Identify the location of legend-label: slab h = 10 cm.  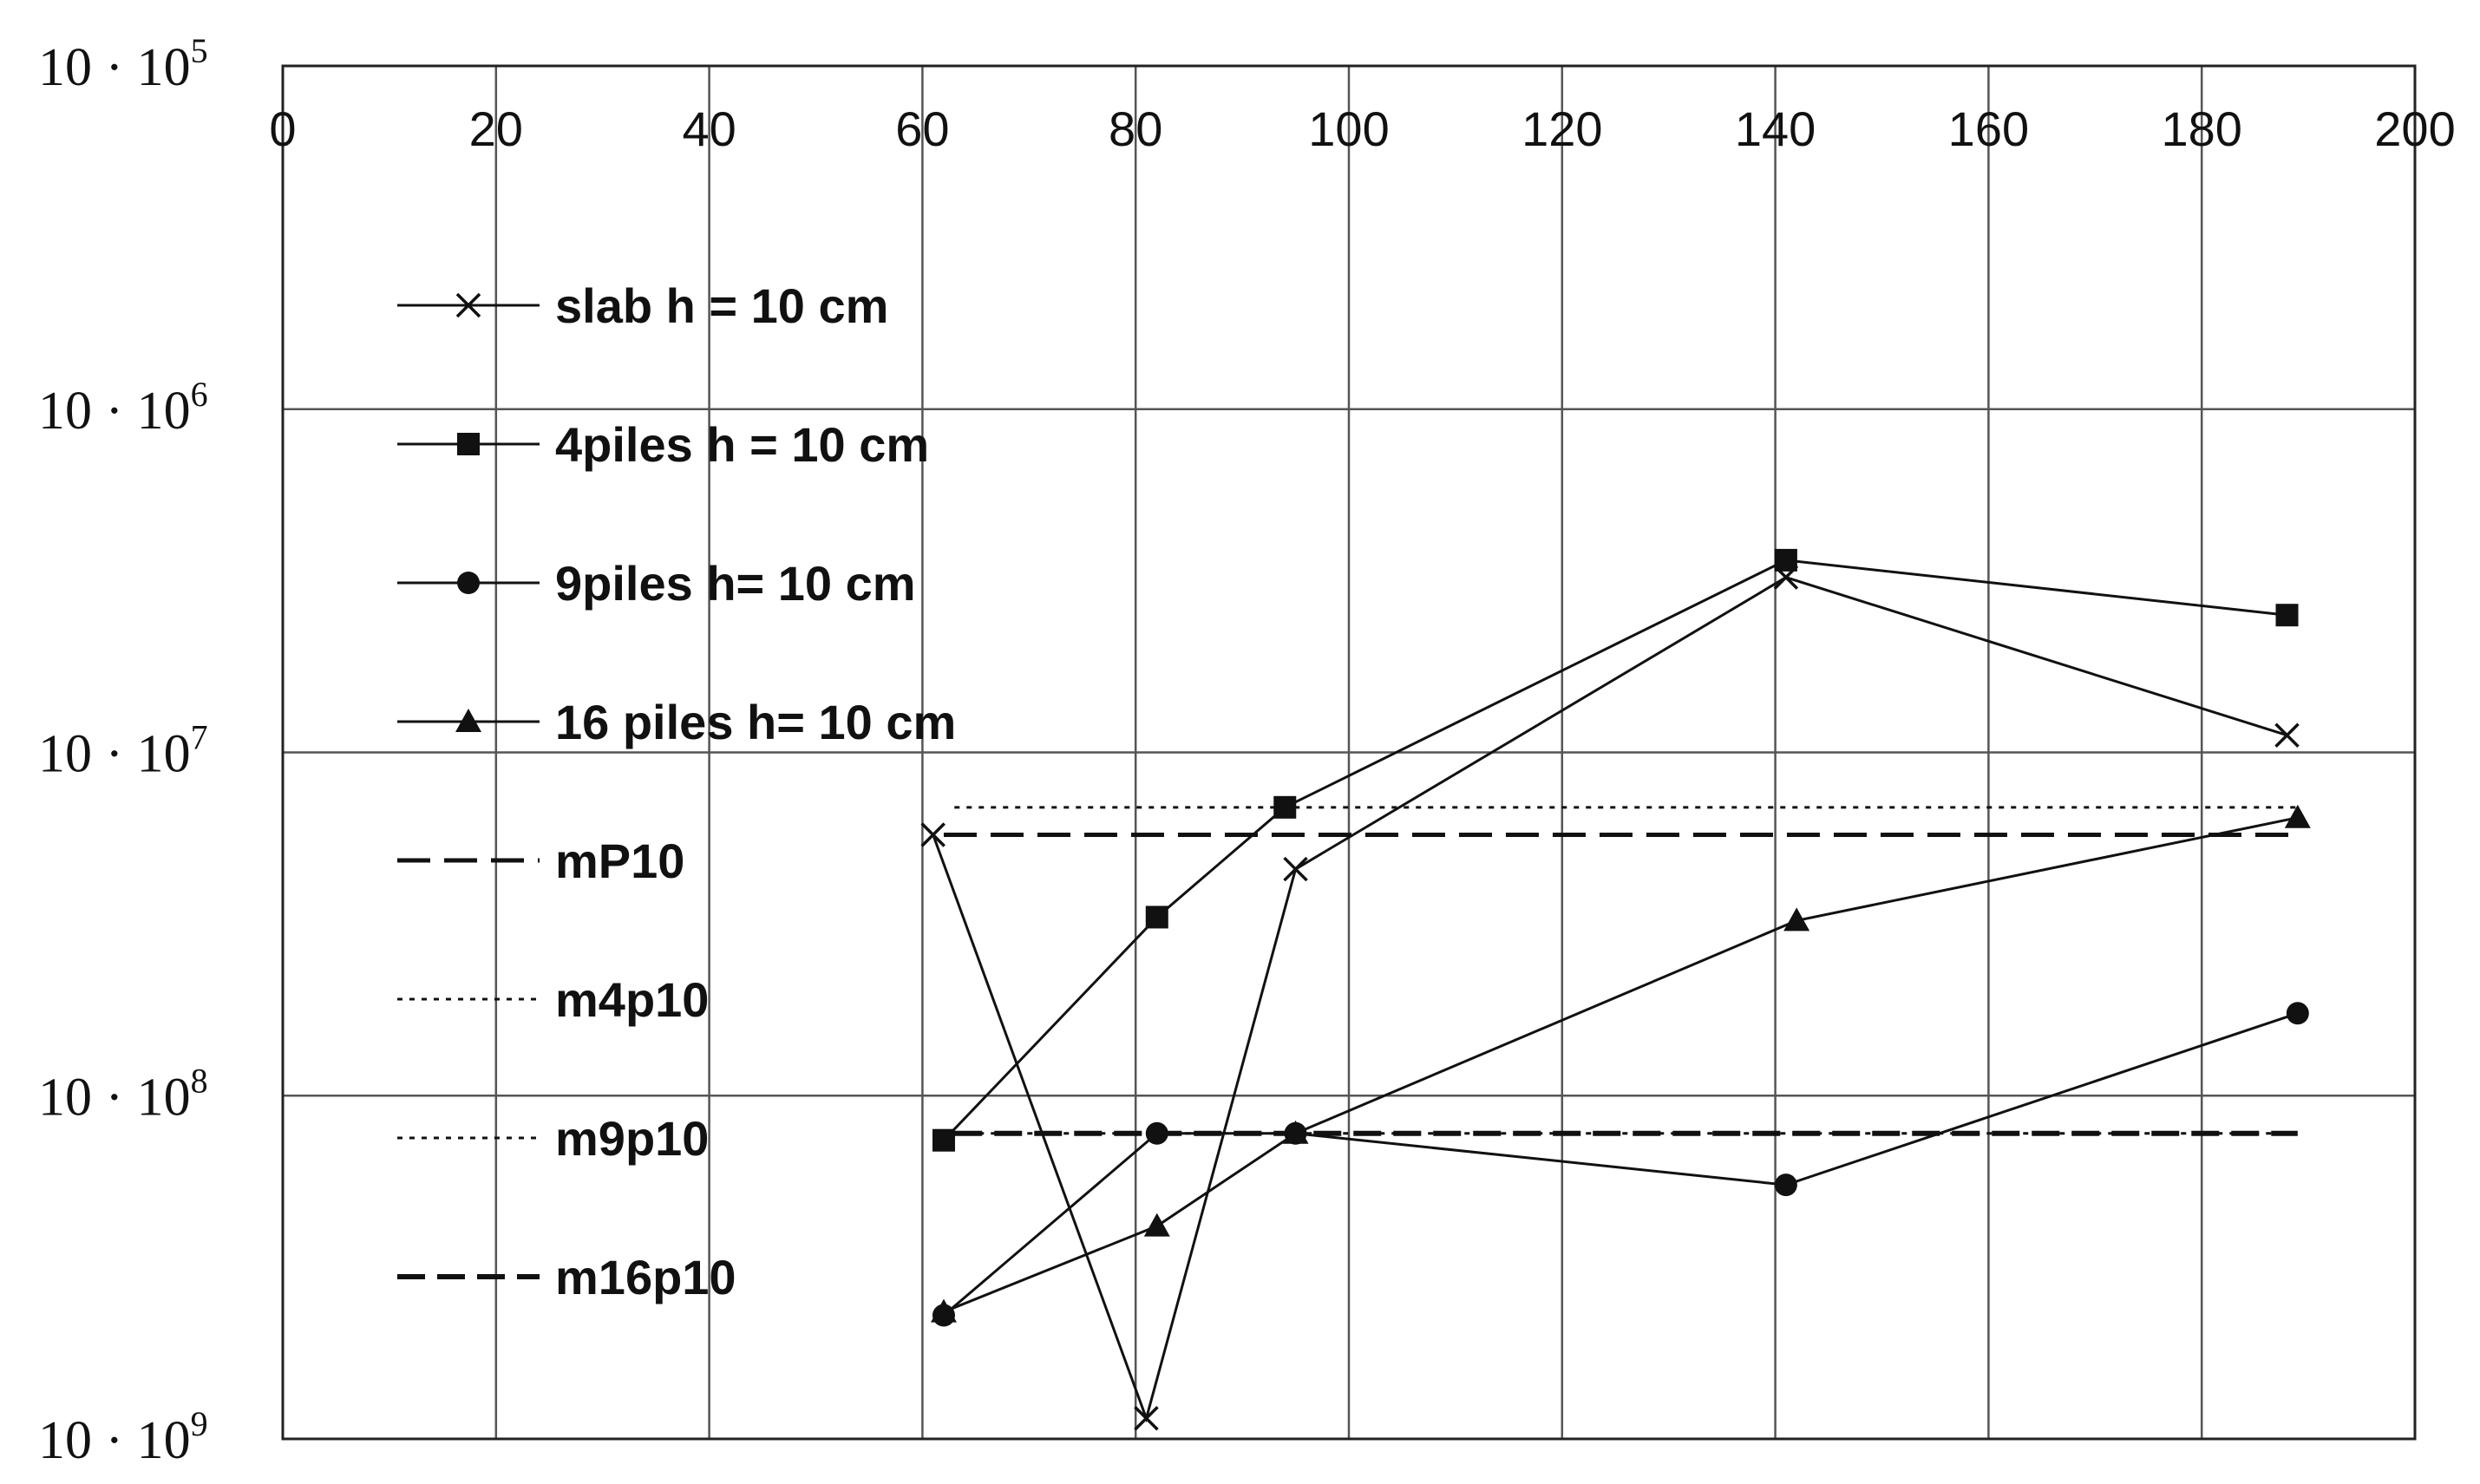
(721, 305).